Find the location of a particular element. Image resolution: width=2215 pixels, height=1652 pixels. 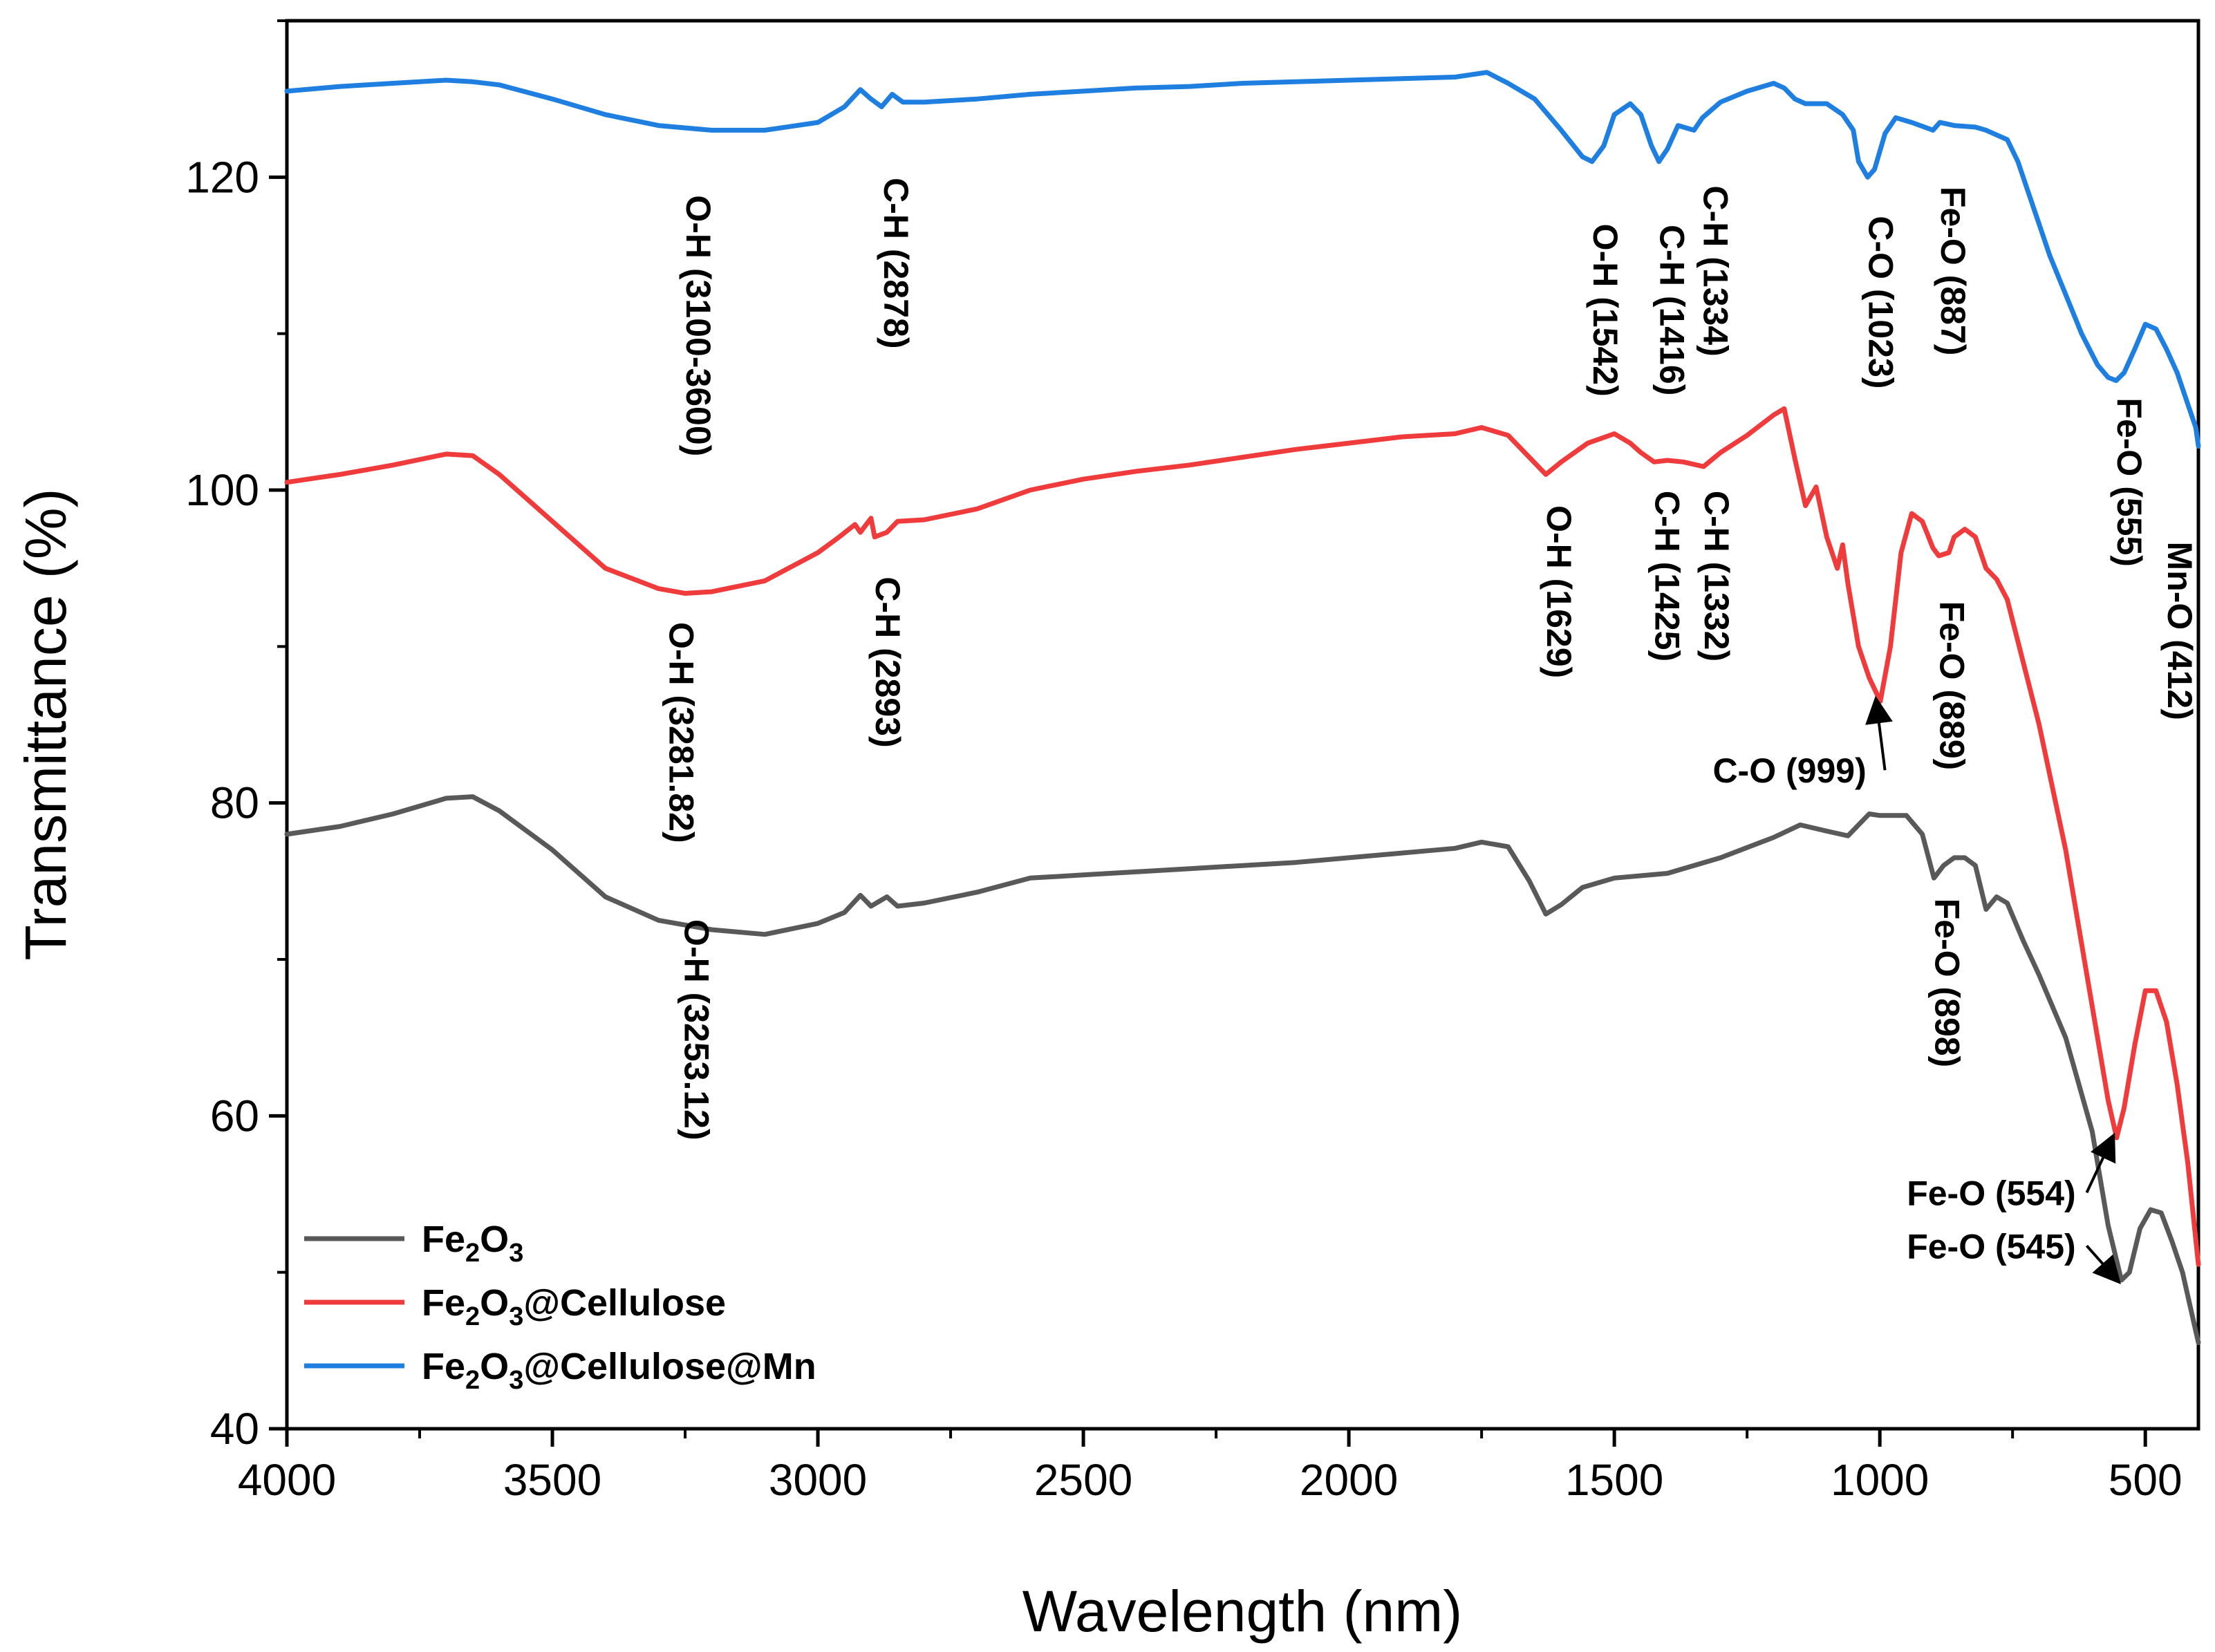

peak-label: C-H (2878) is located at coordinates (896, 263).